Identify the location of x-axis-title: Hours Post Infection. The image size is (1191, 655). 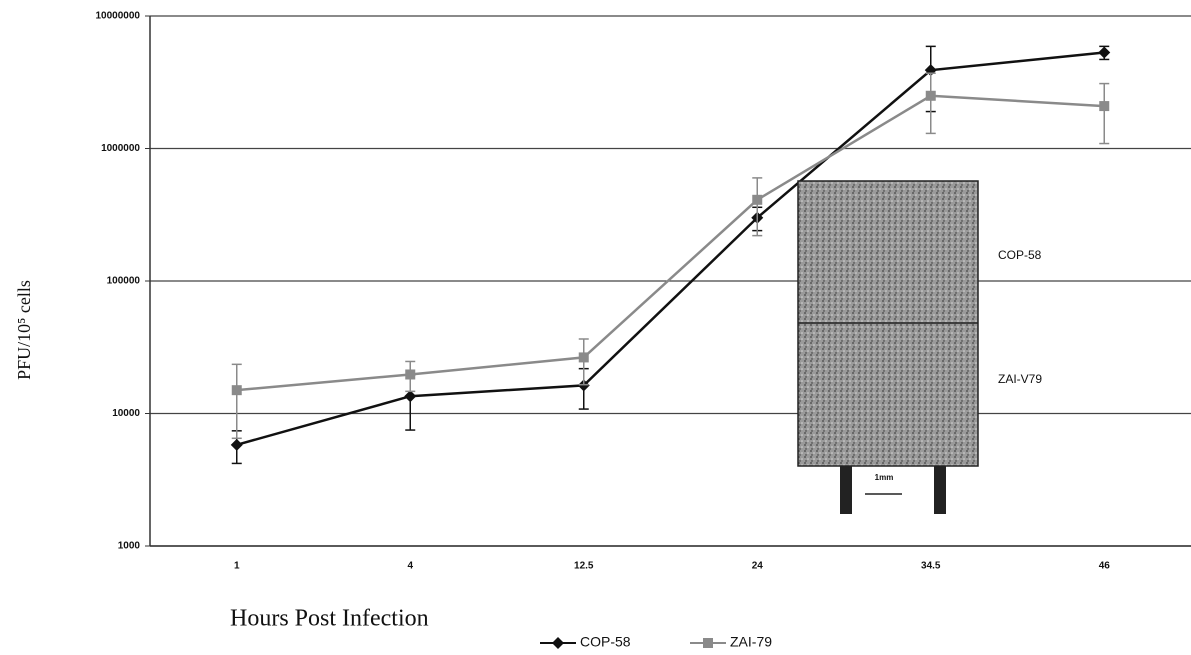
(329, 619).